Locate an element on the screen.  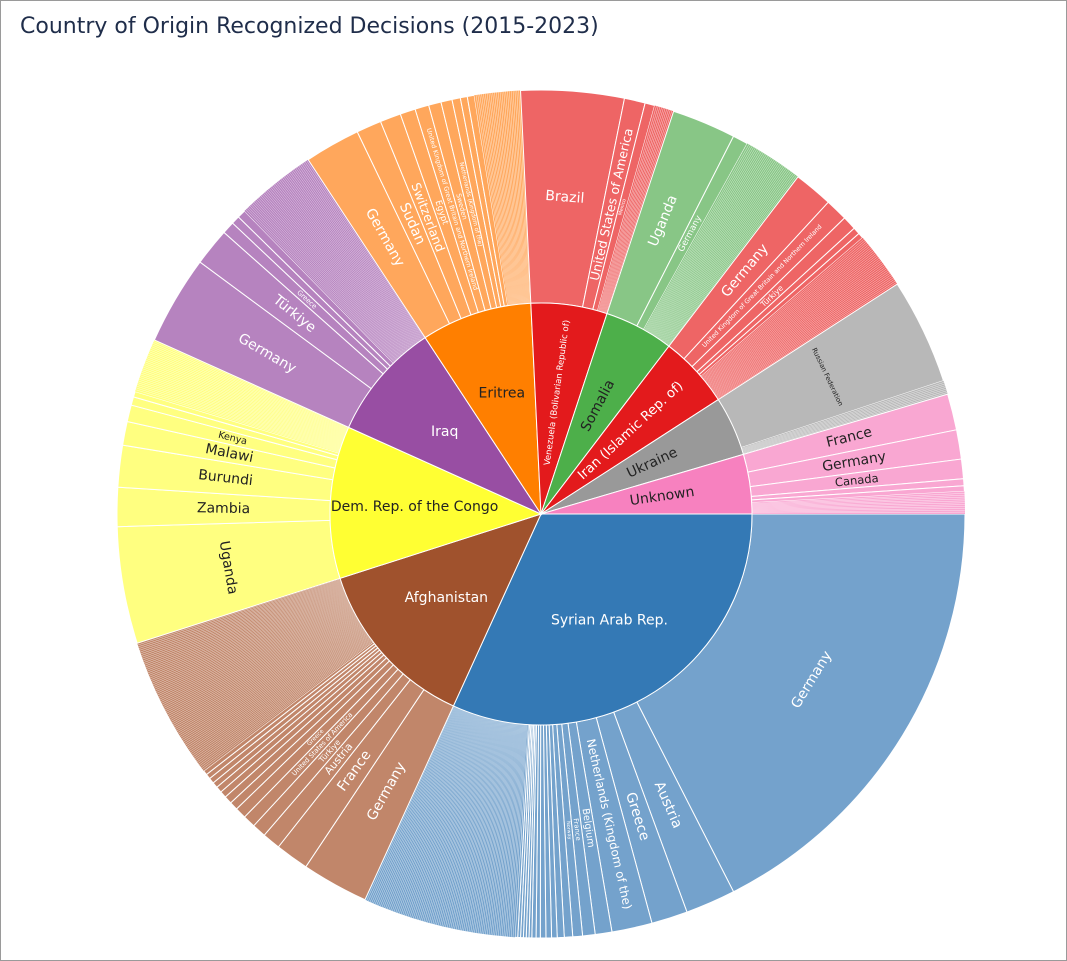
origin-wedge-afghanistan is located at coordinates (440, 610).